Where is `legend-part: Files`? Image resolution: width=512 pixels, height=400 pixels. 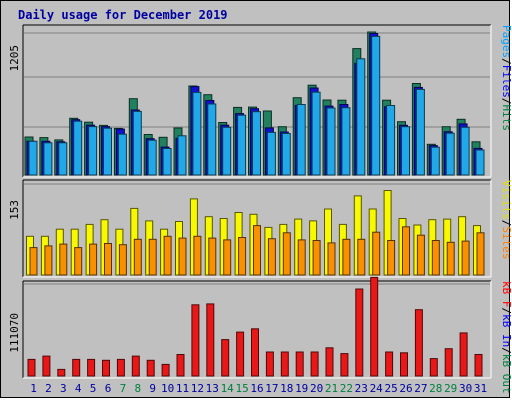 legend-part: Files is located at coordinates (506, 81).